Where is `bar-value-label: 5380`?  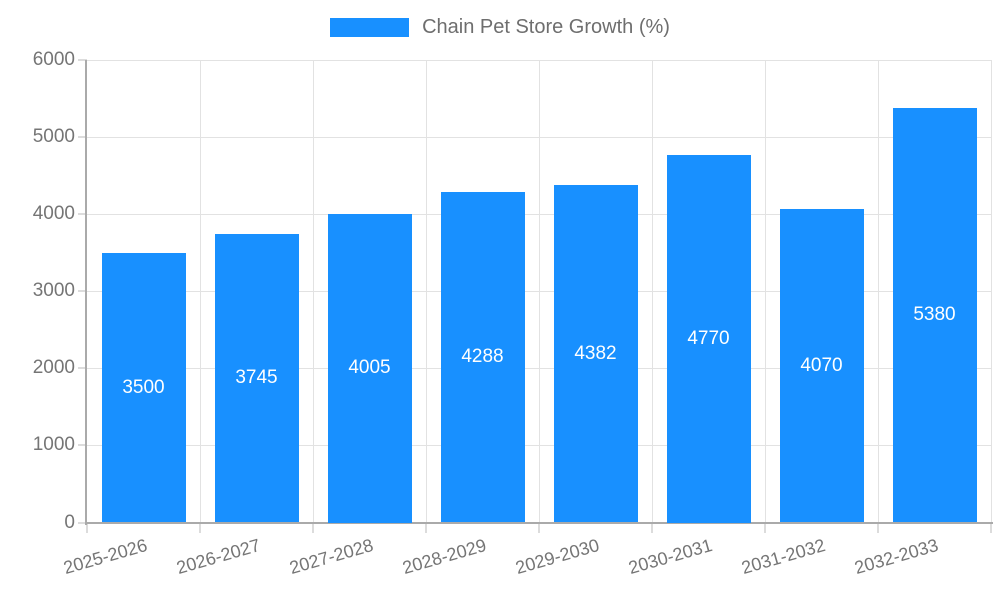
bar-value-label: 5380 is located at coordinates (934, 315).